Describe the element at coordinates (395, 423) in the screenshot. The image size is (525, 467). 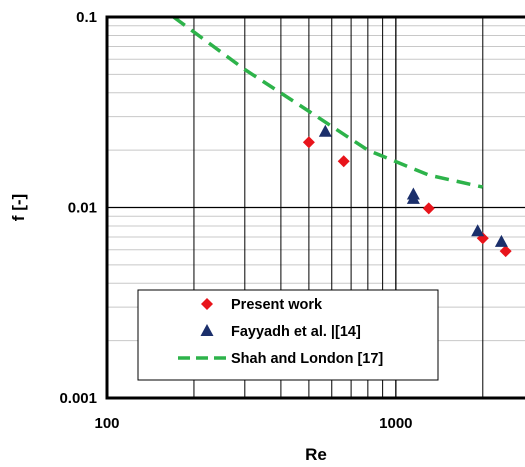
I see `x-tick-label: 1000` at that location.